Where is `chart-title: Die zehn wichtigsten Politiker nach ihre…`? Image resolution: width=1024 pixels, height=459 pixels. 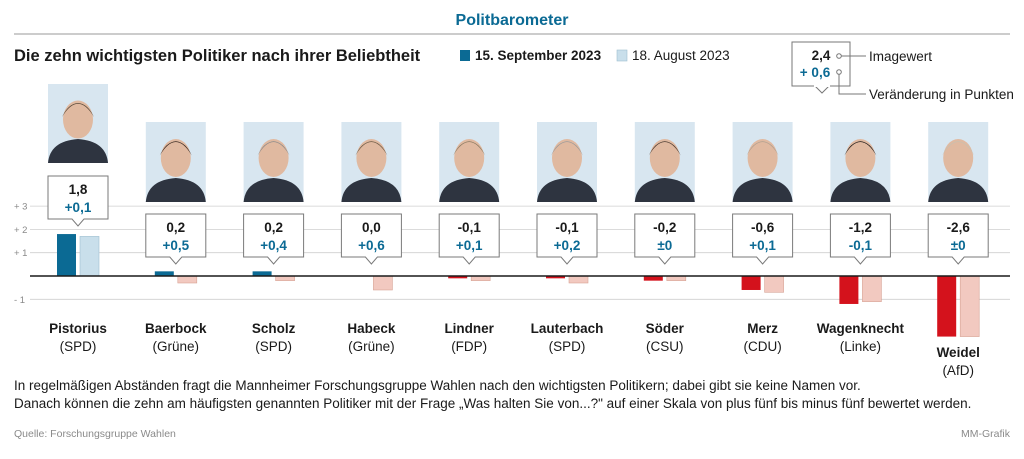
chart-title: Die zehn wichtigsten Politiker nach ihre… is located at coordinates (217, 56).